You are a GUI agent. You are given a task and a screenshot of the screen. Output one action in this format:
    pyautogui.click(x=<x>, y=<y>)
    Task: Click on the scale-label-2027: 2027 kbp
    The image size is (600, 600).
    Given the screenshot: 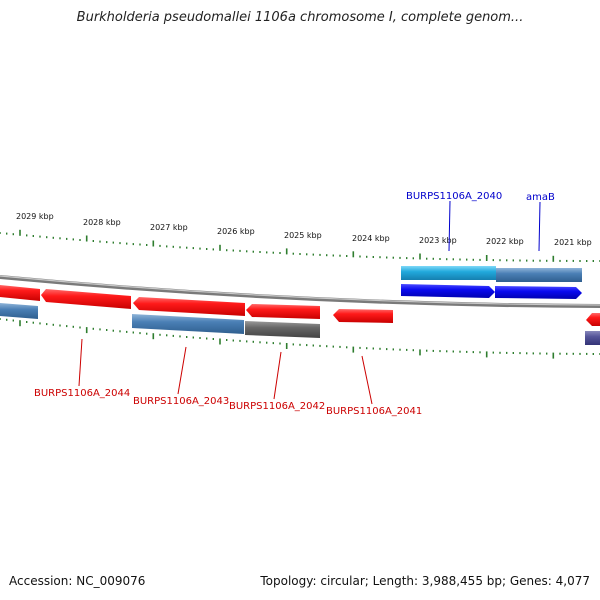 What is the action you would take?
    pyautogui.click(x=169, y=227)
    